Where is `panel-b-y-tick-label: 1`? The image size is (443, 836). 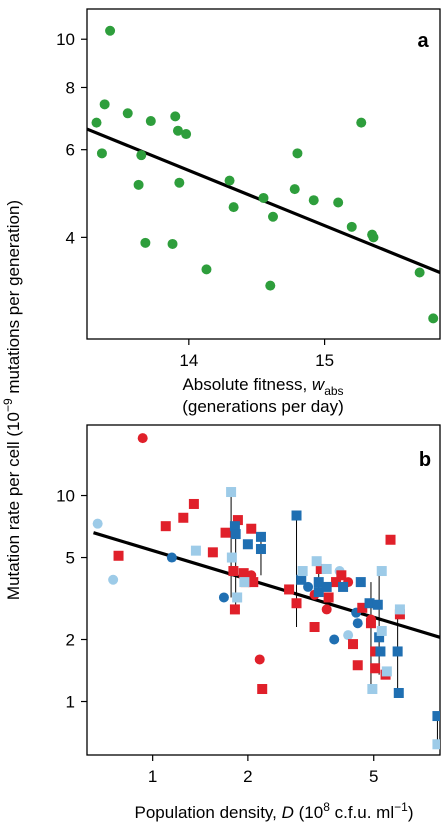
panel-b-y-tick-label: 1 is located at coordinates (70, 702).